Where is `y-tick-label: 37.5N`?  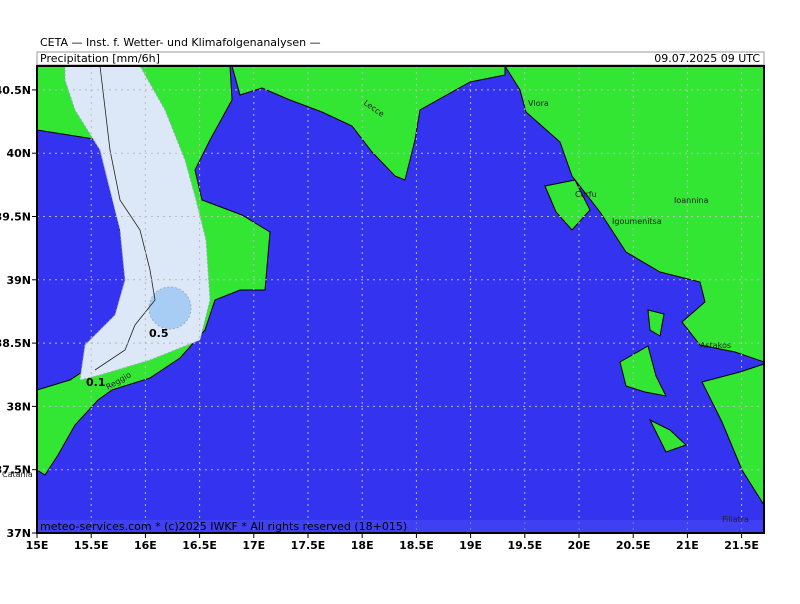
y-tick-label: 37.5N is located at coordinates (15, 470).